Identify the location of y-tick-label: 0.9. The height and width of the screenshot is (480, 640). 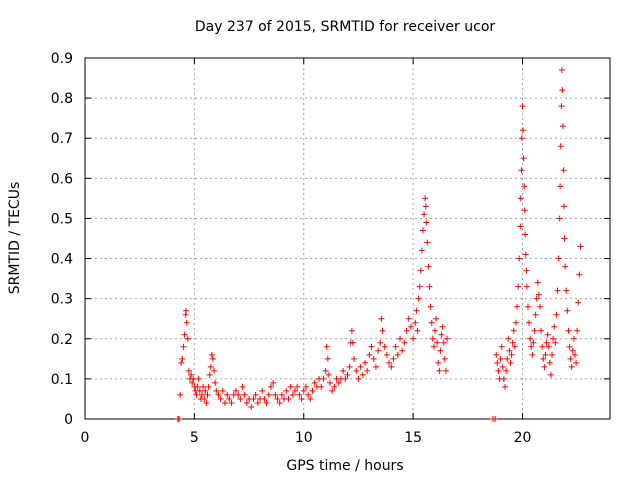
(62, 59).